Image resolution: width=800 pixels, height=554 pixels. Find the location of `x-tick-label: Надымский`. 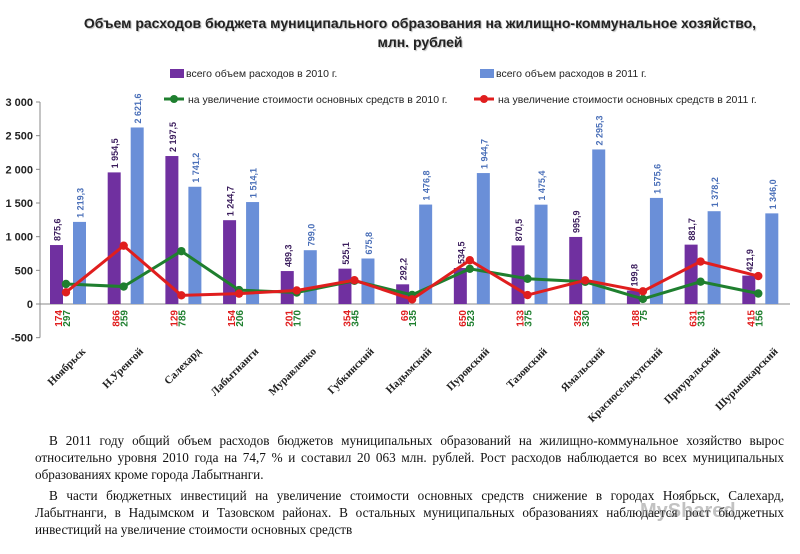

x-tick-label: Надымский is located at coordinates (409, 370).